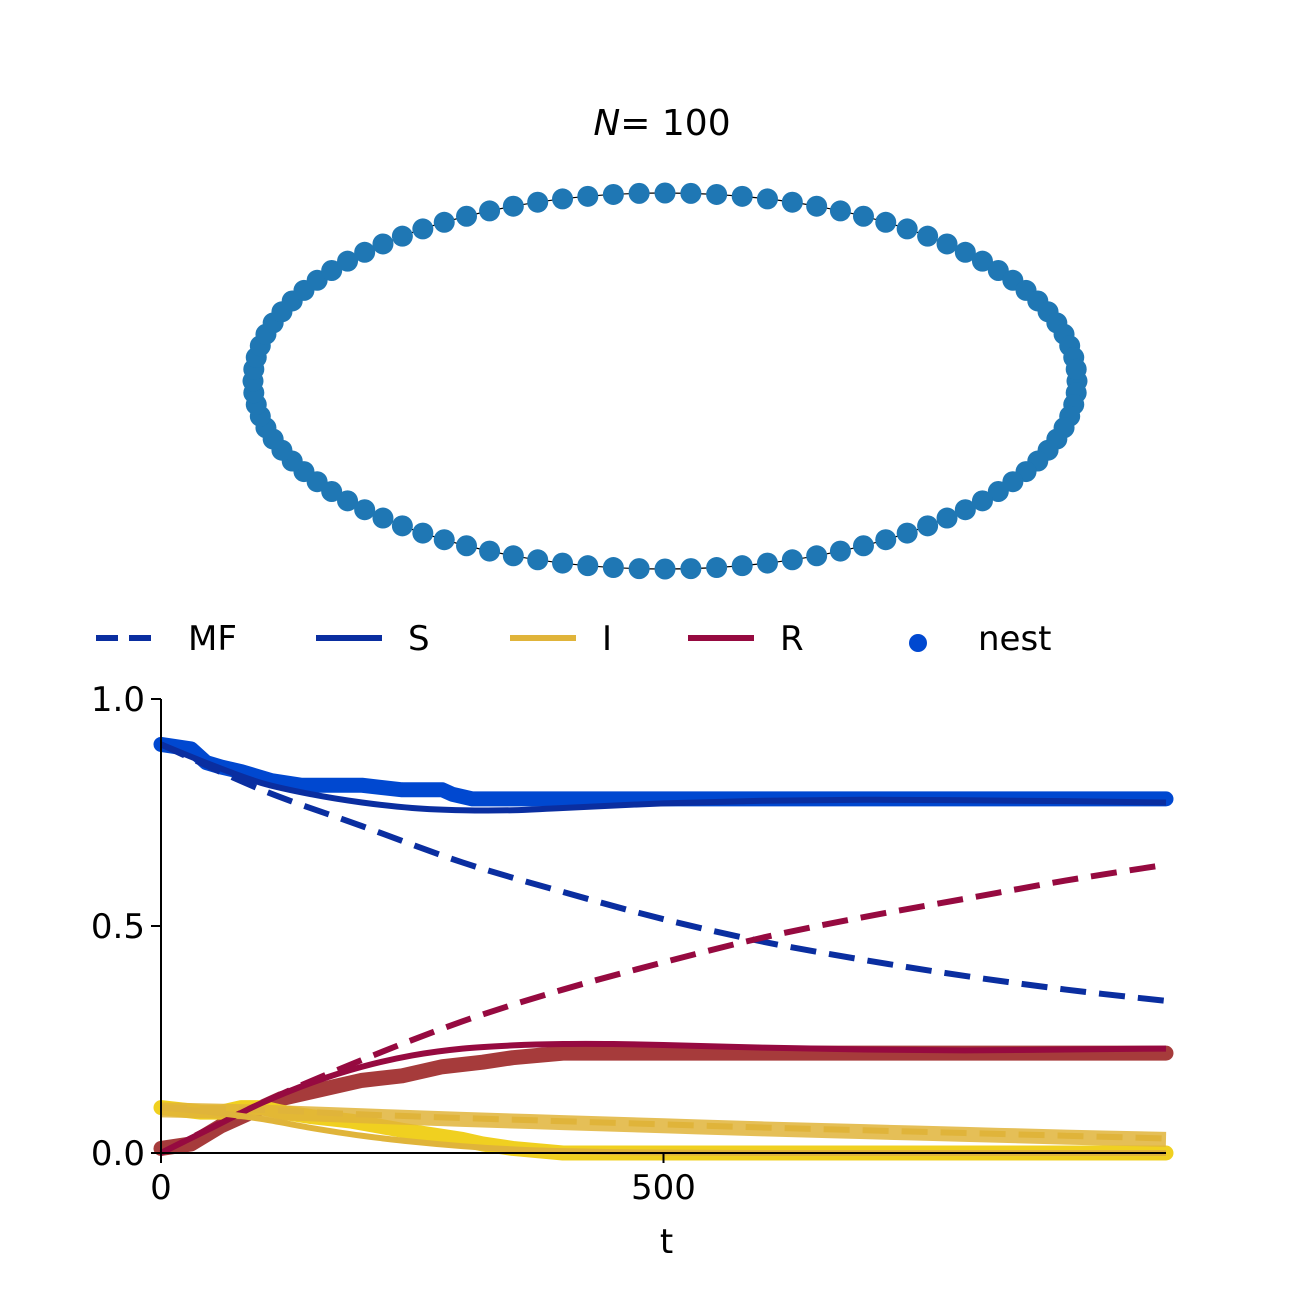 The height and width of the screenshot is (1296, 1296). Describe the element at coordinates (419, 639) in the screenshot. I see `legend-label: S` at that location.